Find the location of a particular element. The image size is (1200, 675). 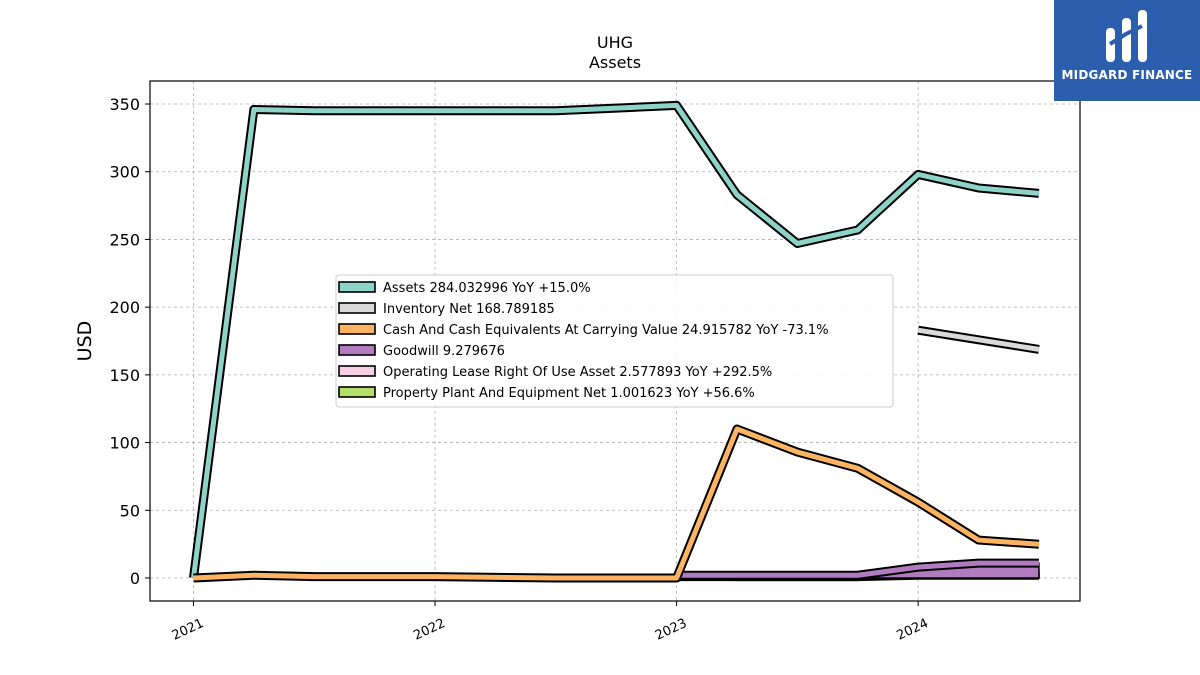

legend-entry: Assets 284.032996 YoY +15.0% is located at coordinates (487, 288).